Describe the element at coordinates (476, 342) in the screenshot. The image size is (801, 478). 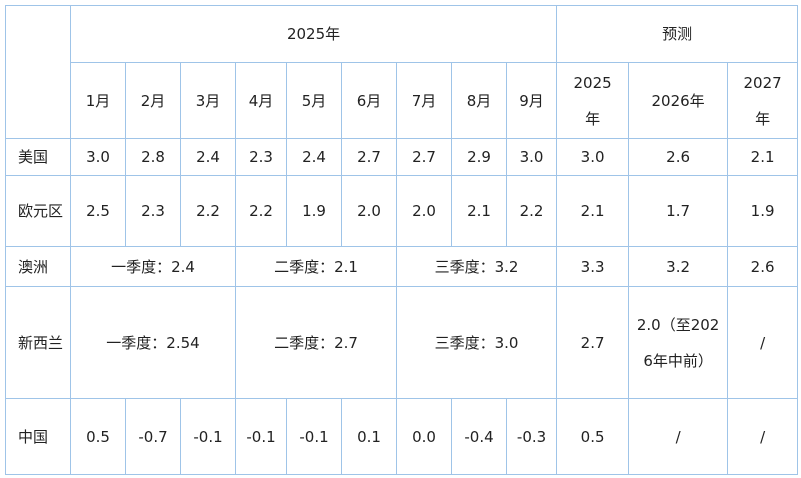
I see `value-cell: 三季度：3.0` at that location.